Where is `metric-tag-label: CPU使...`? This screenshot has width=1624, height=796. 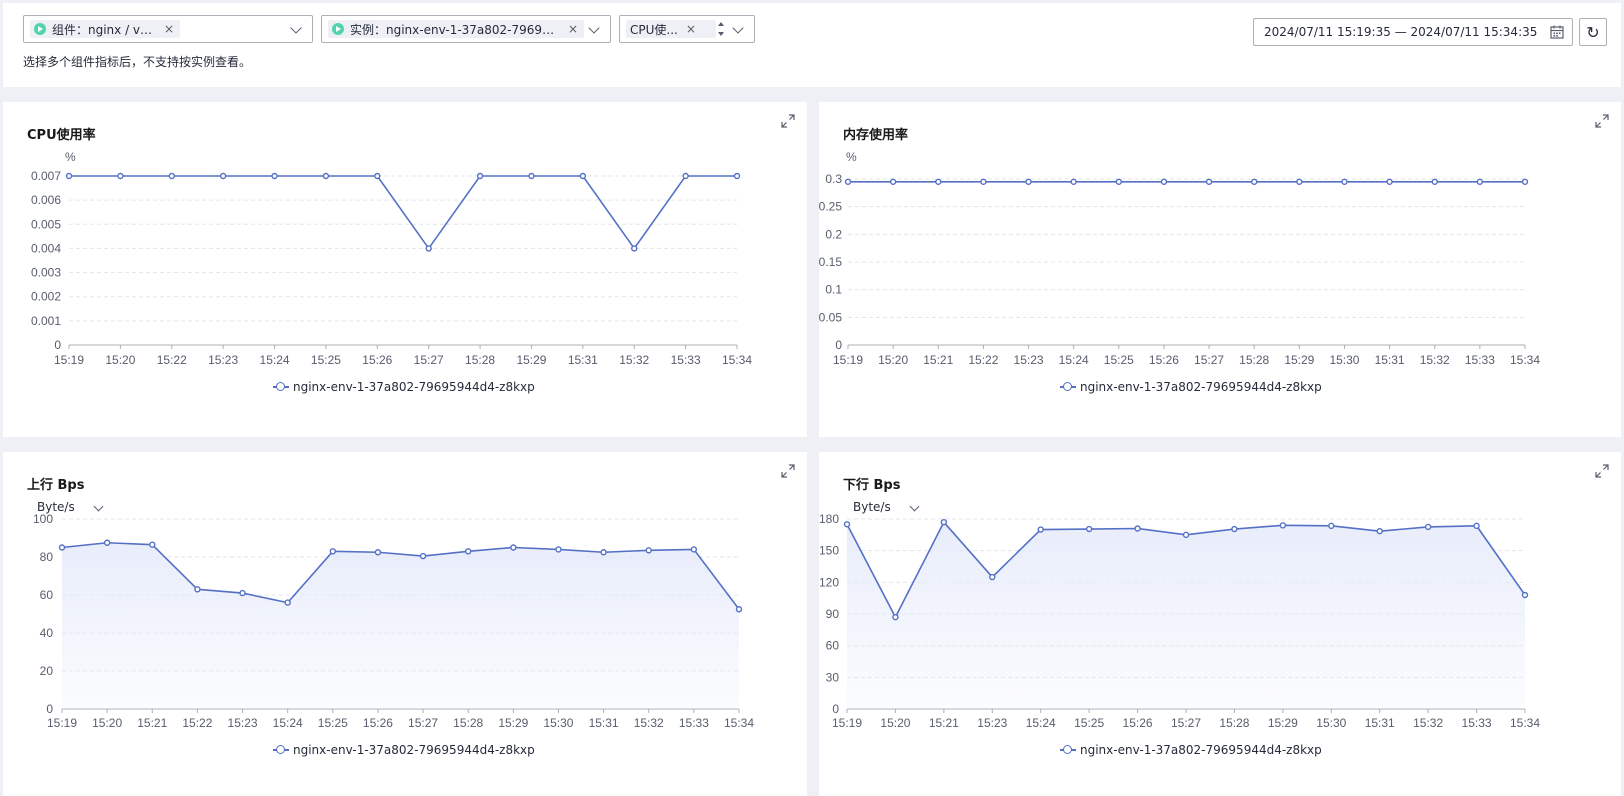 metric-tag-label: CPU使... is located at coordinates (654, 29).